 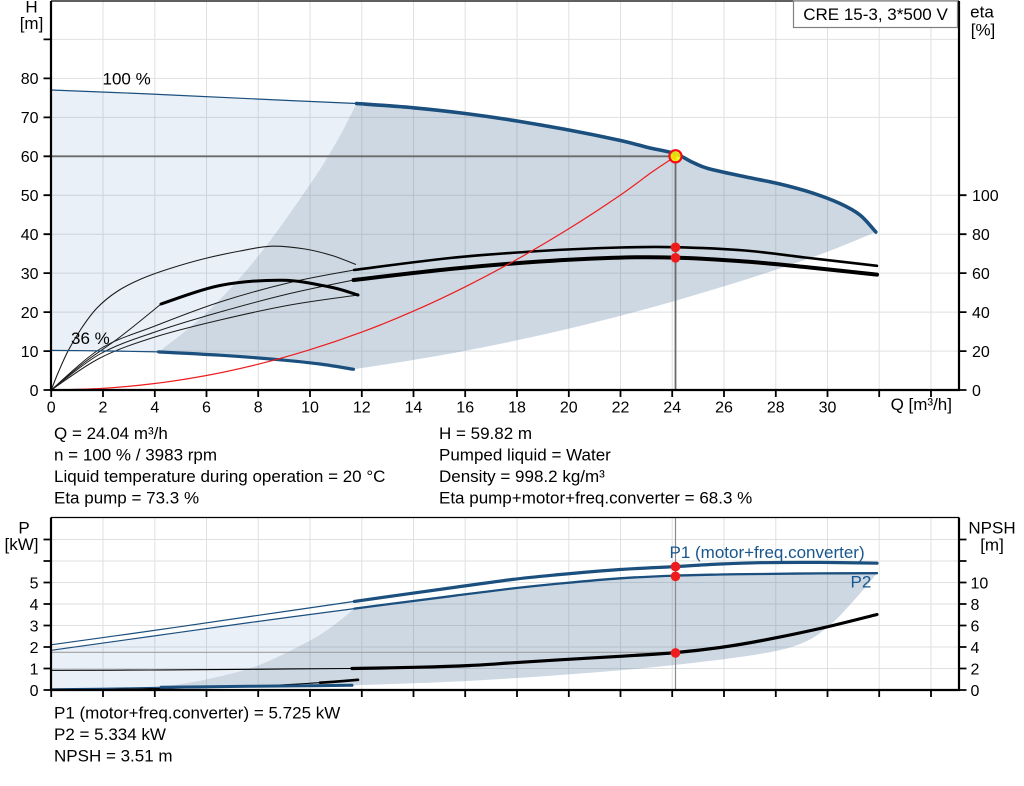 What do you see at coordinates (985, 196) in the screenshot?
I see `svg-text: 100` at bounding box center [985, 196].